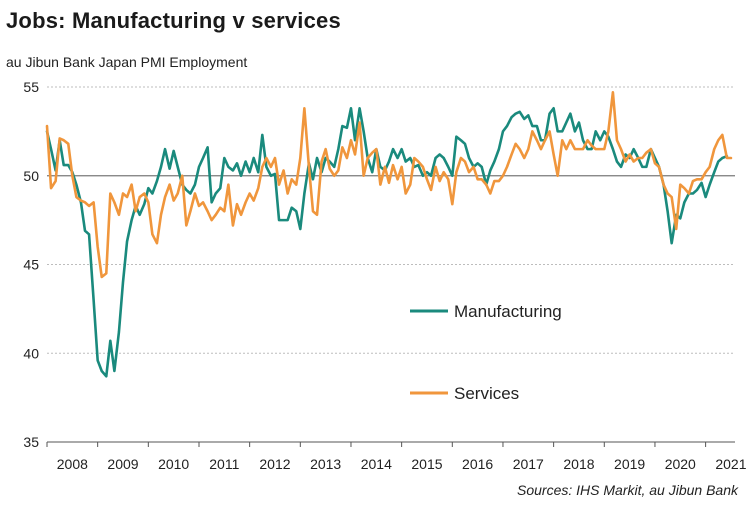 This screenshot has width=754, height=517. Describe the element at coordinates (508, 311) in the screenshot. I see `legend-label-manufacturing: Manufacturing` at that location.